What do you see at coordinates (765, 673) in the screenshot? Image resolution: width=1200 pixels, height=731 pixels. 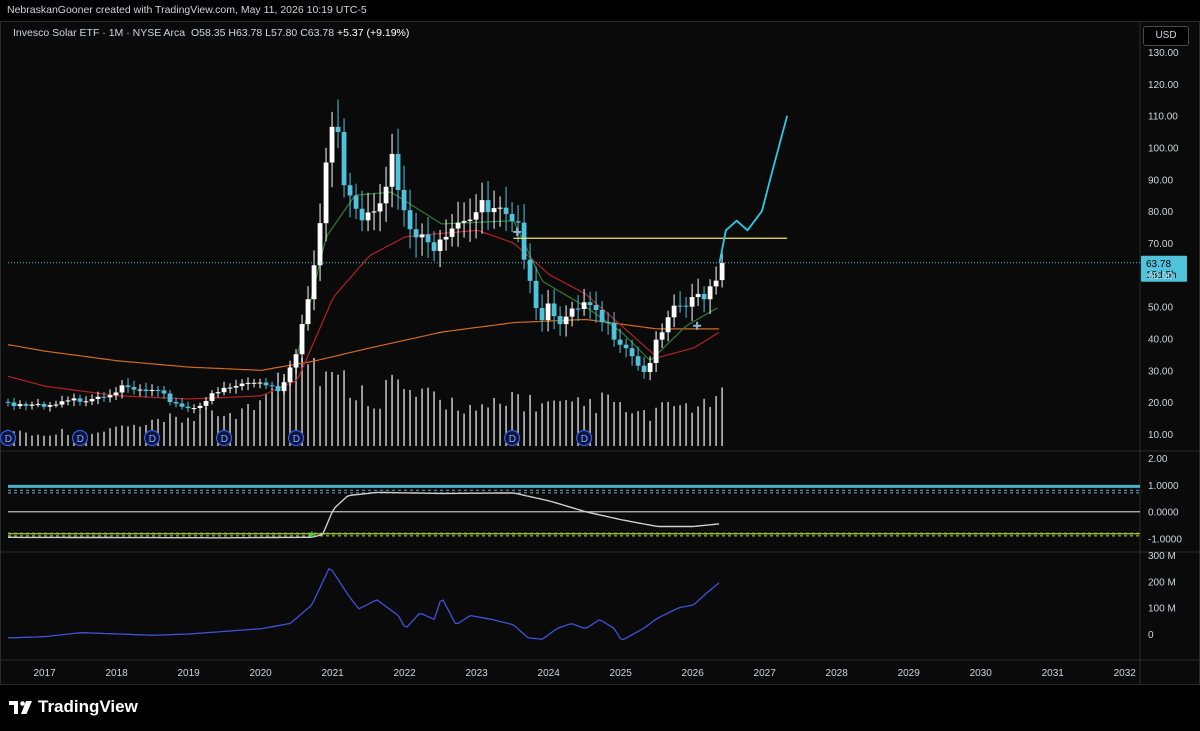 I see `time-axis-tick: 2027` at bounding box center [765, 673].